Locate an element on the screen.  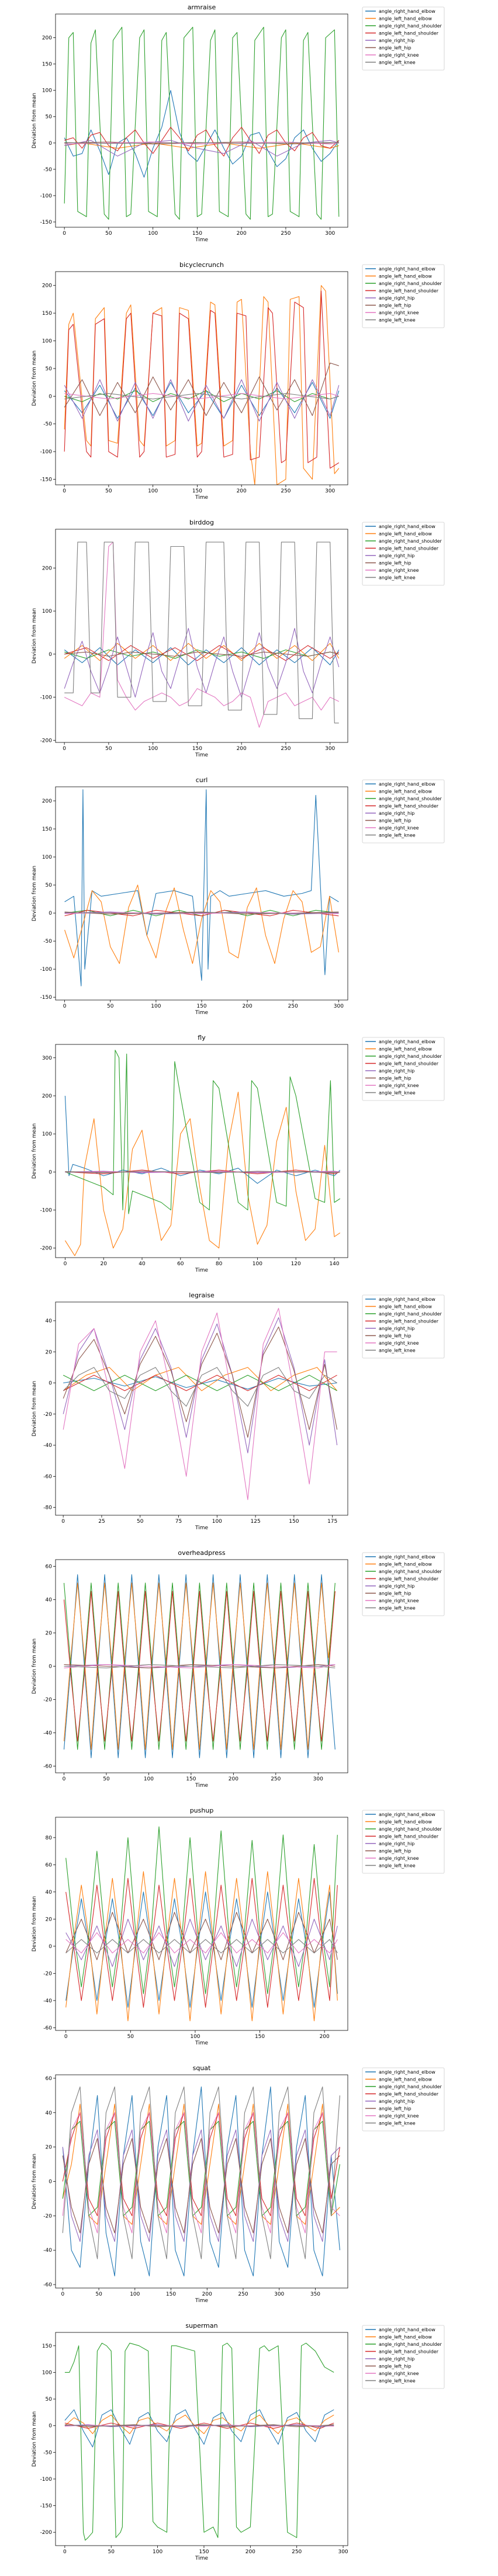
legend-label-angle_right_hand_shoulder: angle_right_hand_shoulder is located at coordinates (410, 1056).